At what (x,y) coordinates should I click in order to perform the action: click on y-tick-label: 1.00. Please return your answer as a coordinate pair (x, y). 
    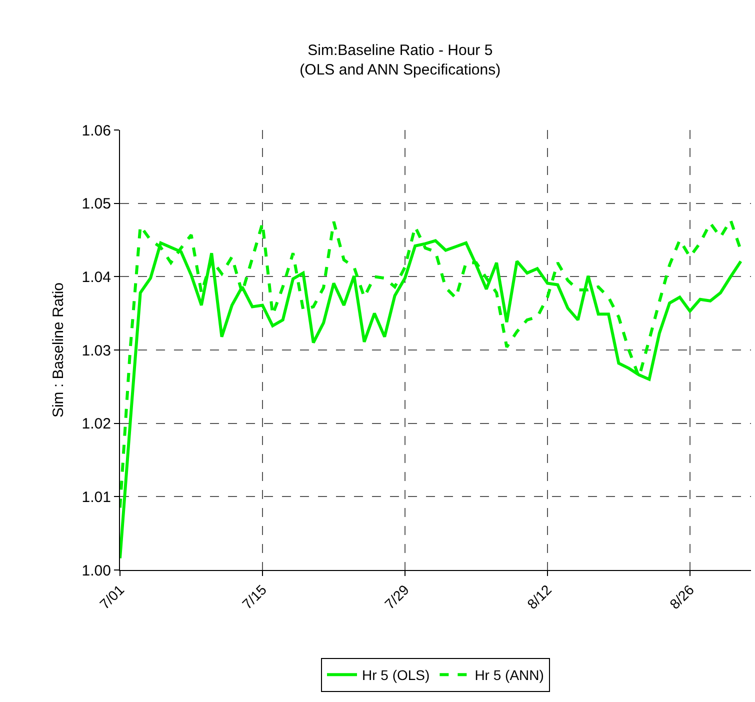
    Looking at the image, I should click on (96, 571).